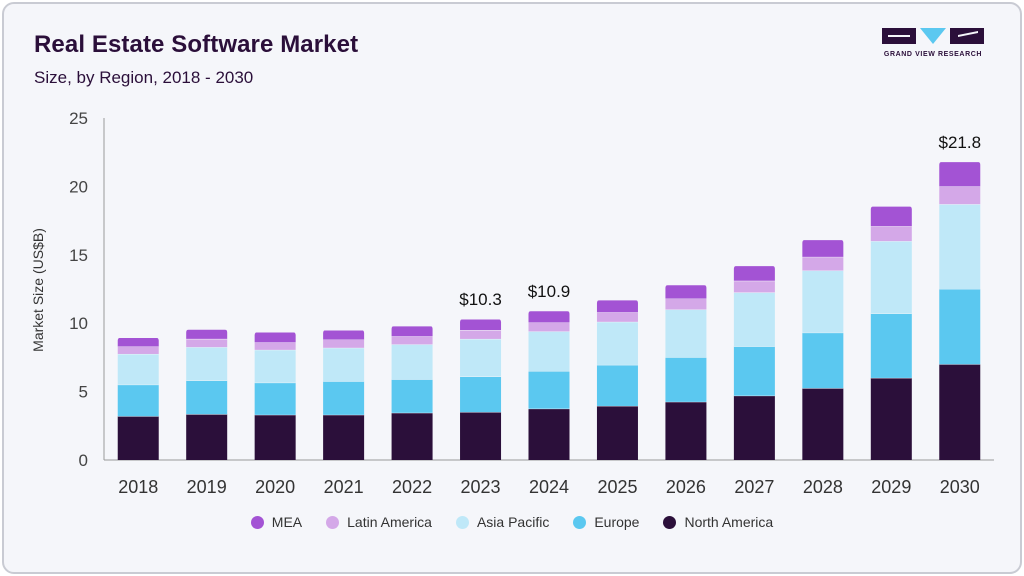 This screenshot has height=576, width=1024. What do you see at coordinates (38, 290) in the screenshot?
I see `y-axis-label: Market Size (US$B)` at bounding box center [38, 290].